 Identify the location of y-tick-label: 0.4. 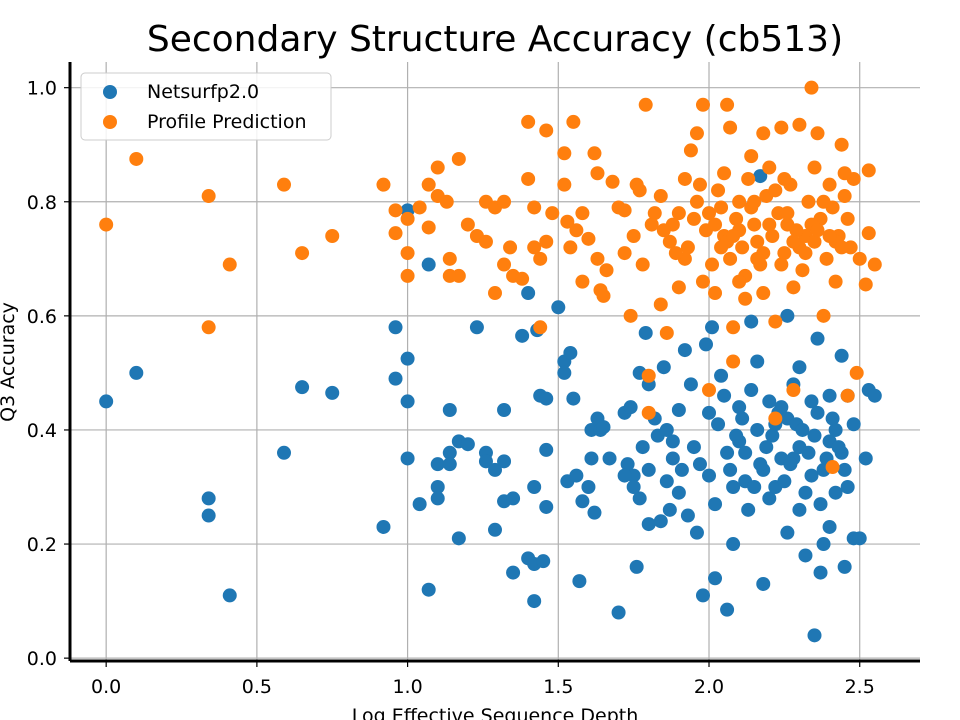
(42, 431).